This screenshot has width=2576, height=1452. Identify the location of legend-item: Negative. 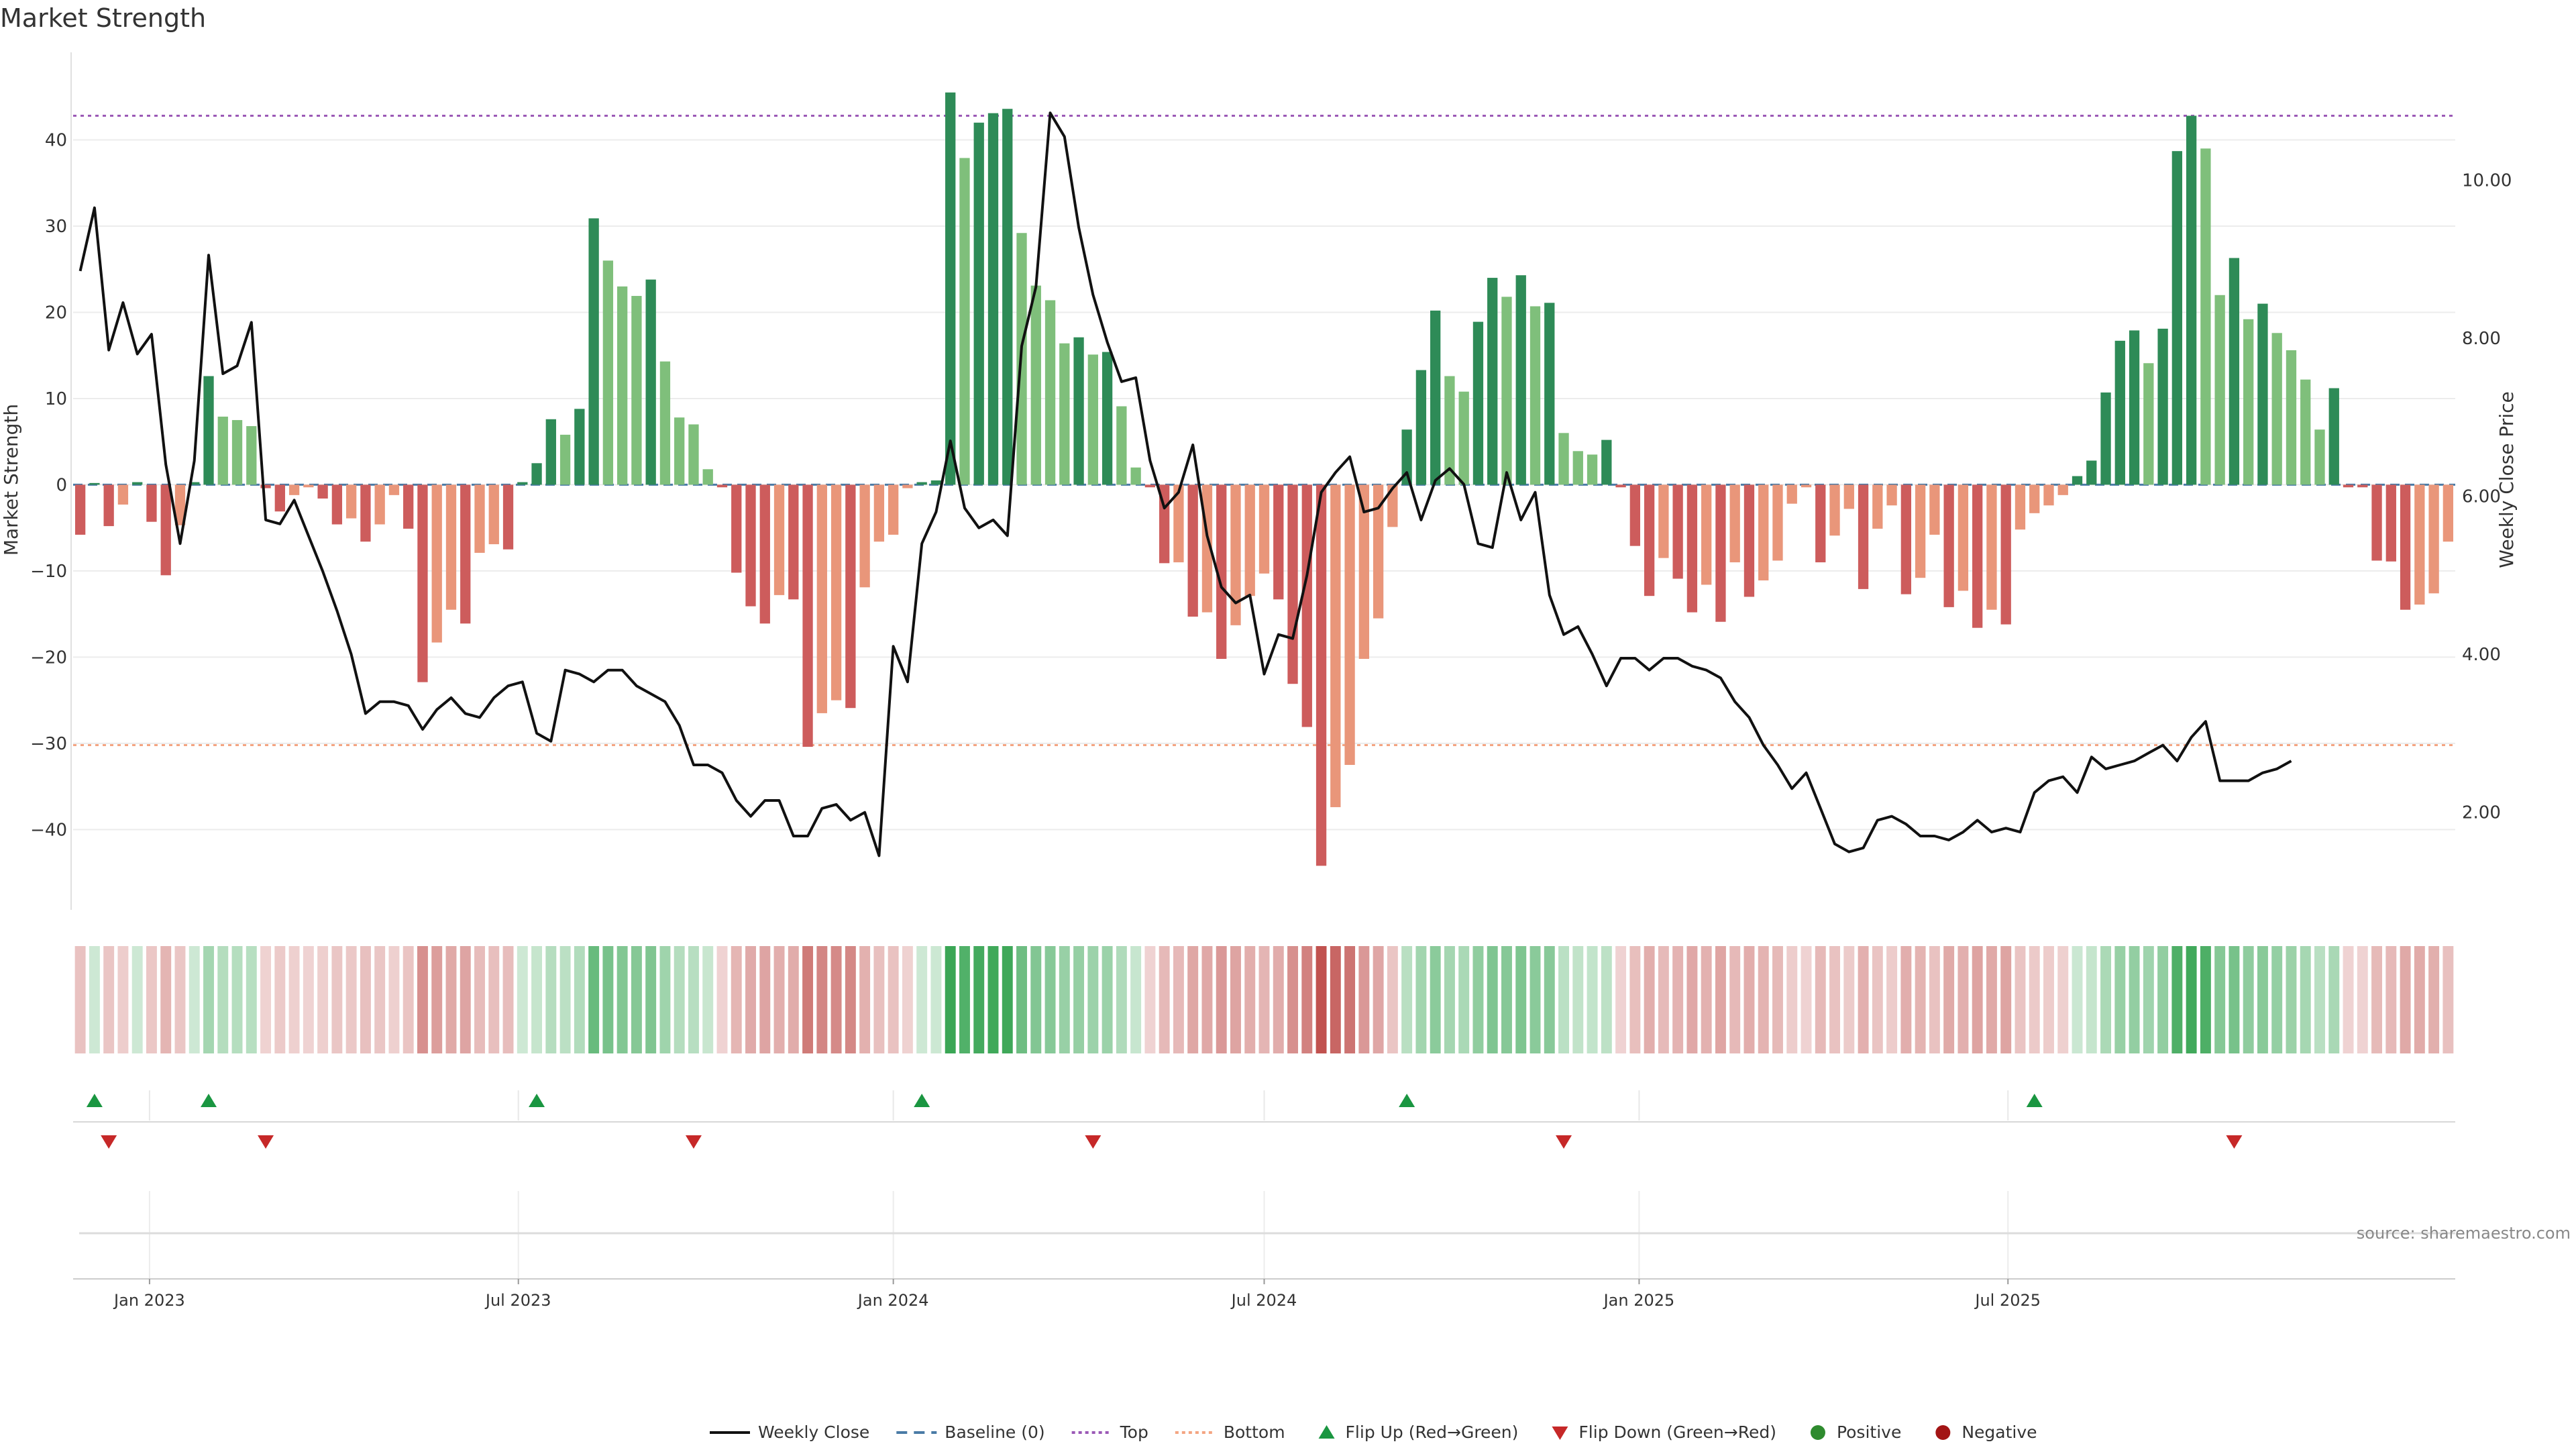
(1986, 1432).